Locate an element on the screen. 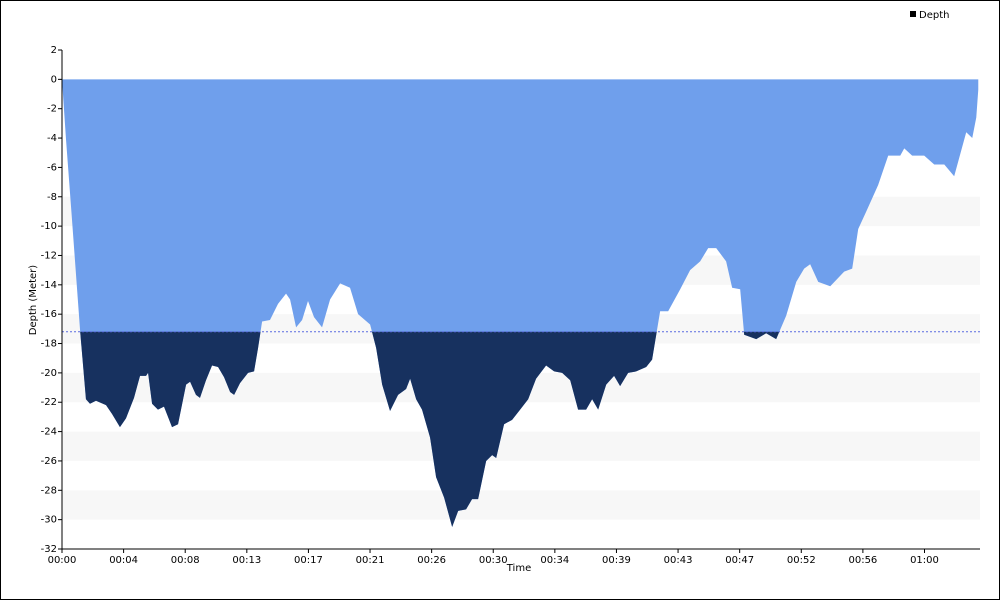 Image resolution: width=1000 pixels, height=600 pixels. x-axis-label: Time is located at coordinates (518, 568).